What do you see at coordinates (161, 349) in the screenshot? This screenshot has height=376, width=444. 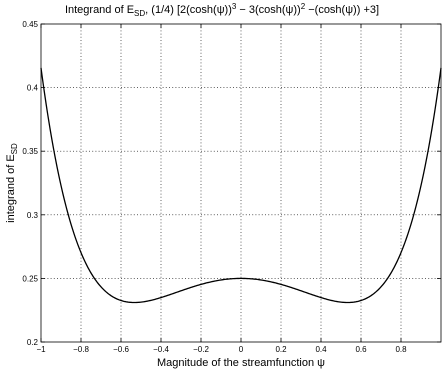 I see `x-tick-label: −0.4` at bounding box center [161, 349].